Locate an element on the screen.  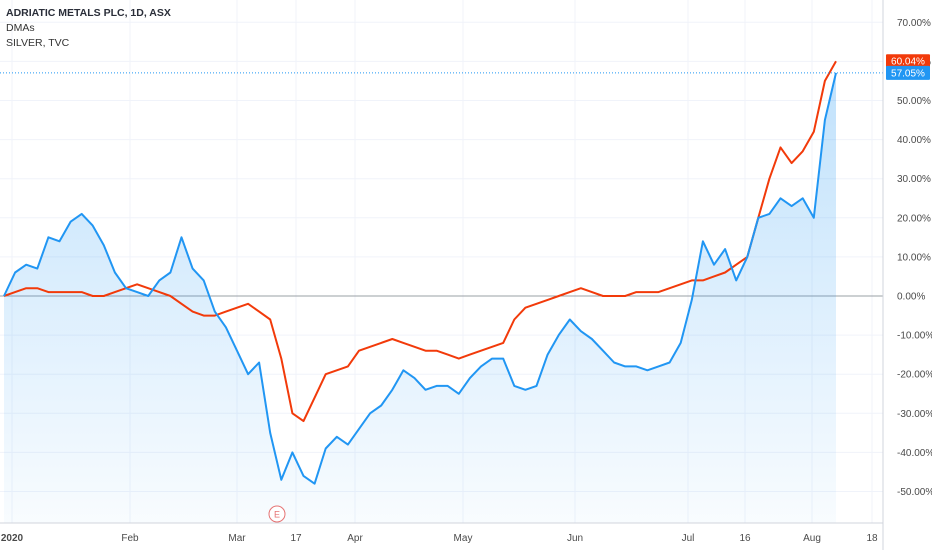
last-value-label: 57.05% is located at coordinates (908, 73).